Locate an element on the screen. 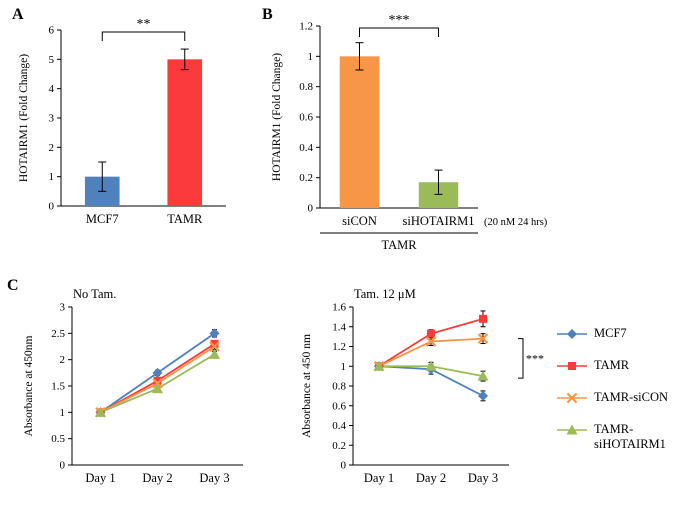 The width and height of the screenshot is (692, 509). svg-text: 1.5 is located at coordinates (58, 387).